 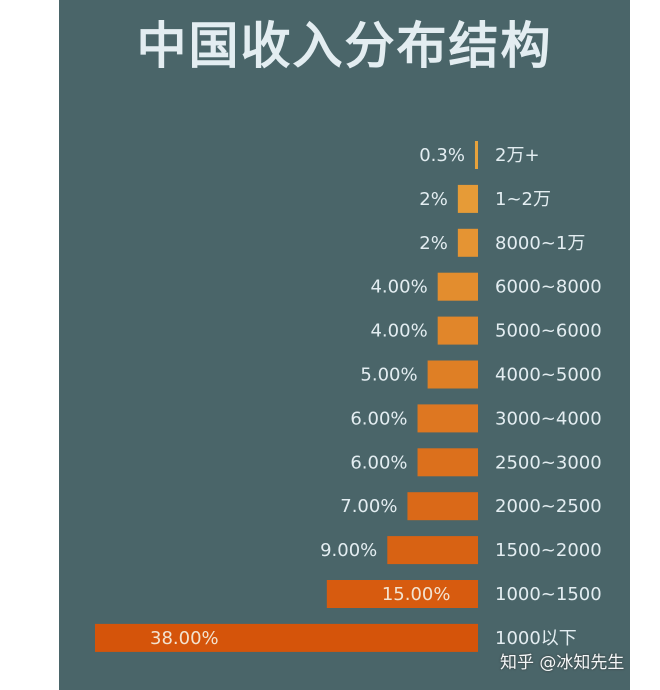 What do you see at coordinates (536, 638) in the screenshot?
I see `category-label: 1000以下` at bounding box center [536, 638].